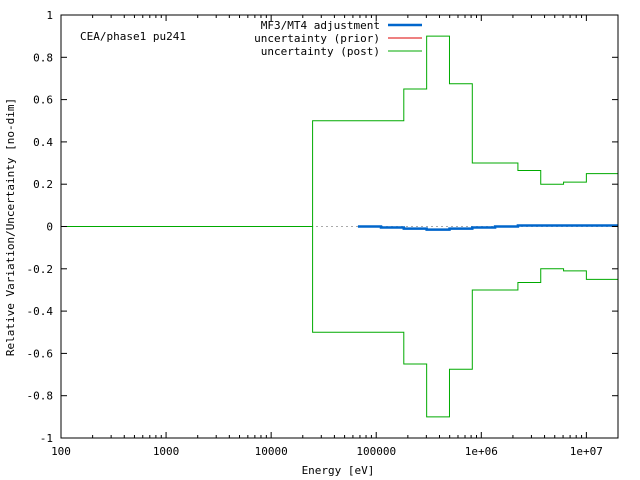  What do you see at coordinates (317, 38) in the screenshot?
I see `legend-label: uncertainty (prior)` at bounding box center [317, 38].